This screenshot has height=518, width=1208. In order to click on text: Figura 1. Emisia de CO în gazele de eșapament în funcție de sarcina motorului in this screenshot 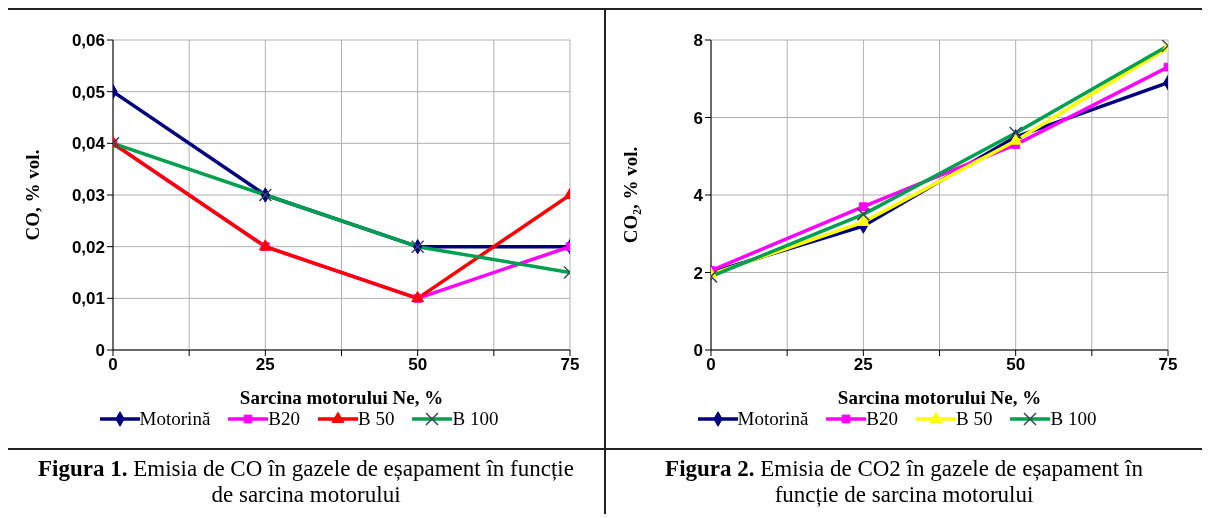, I will do `click(306, 481)`.